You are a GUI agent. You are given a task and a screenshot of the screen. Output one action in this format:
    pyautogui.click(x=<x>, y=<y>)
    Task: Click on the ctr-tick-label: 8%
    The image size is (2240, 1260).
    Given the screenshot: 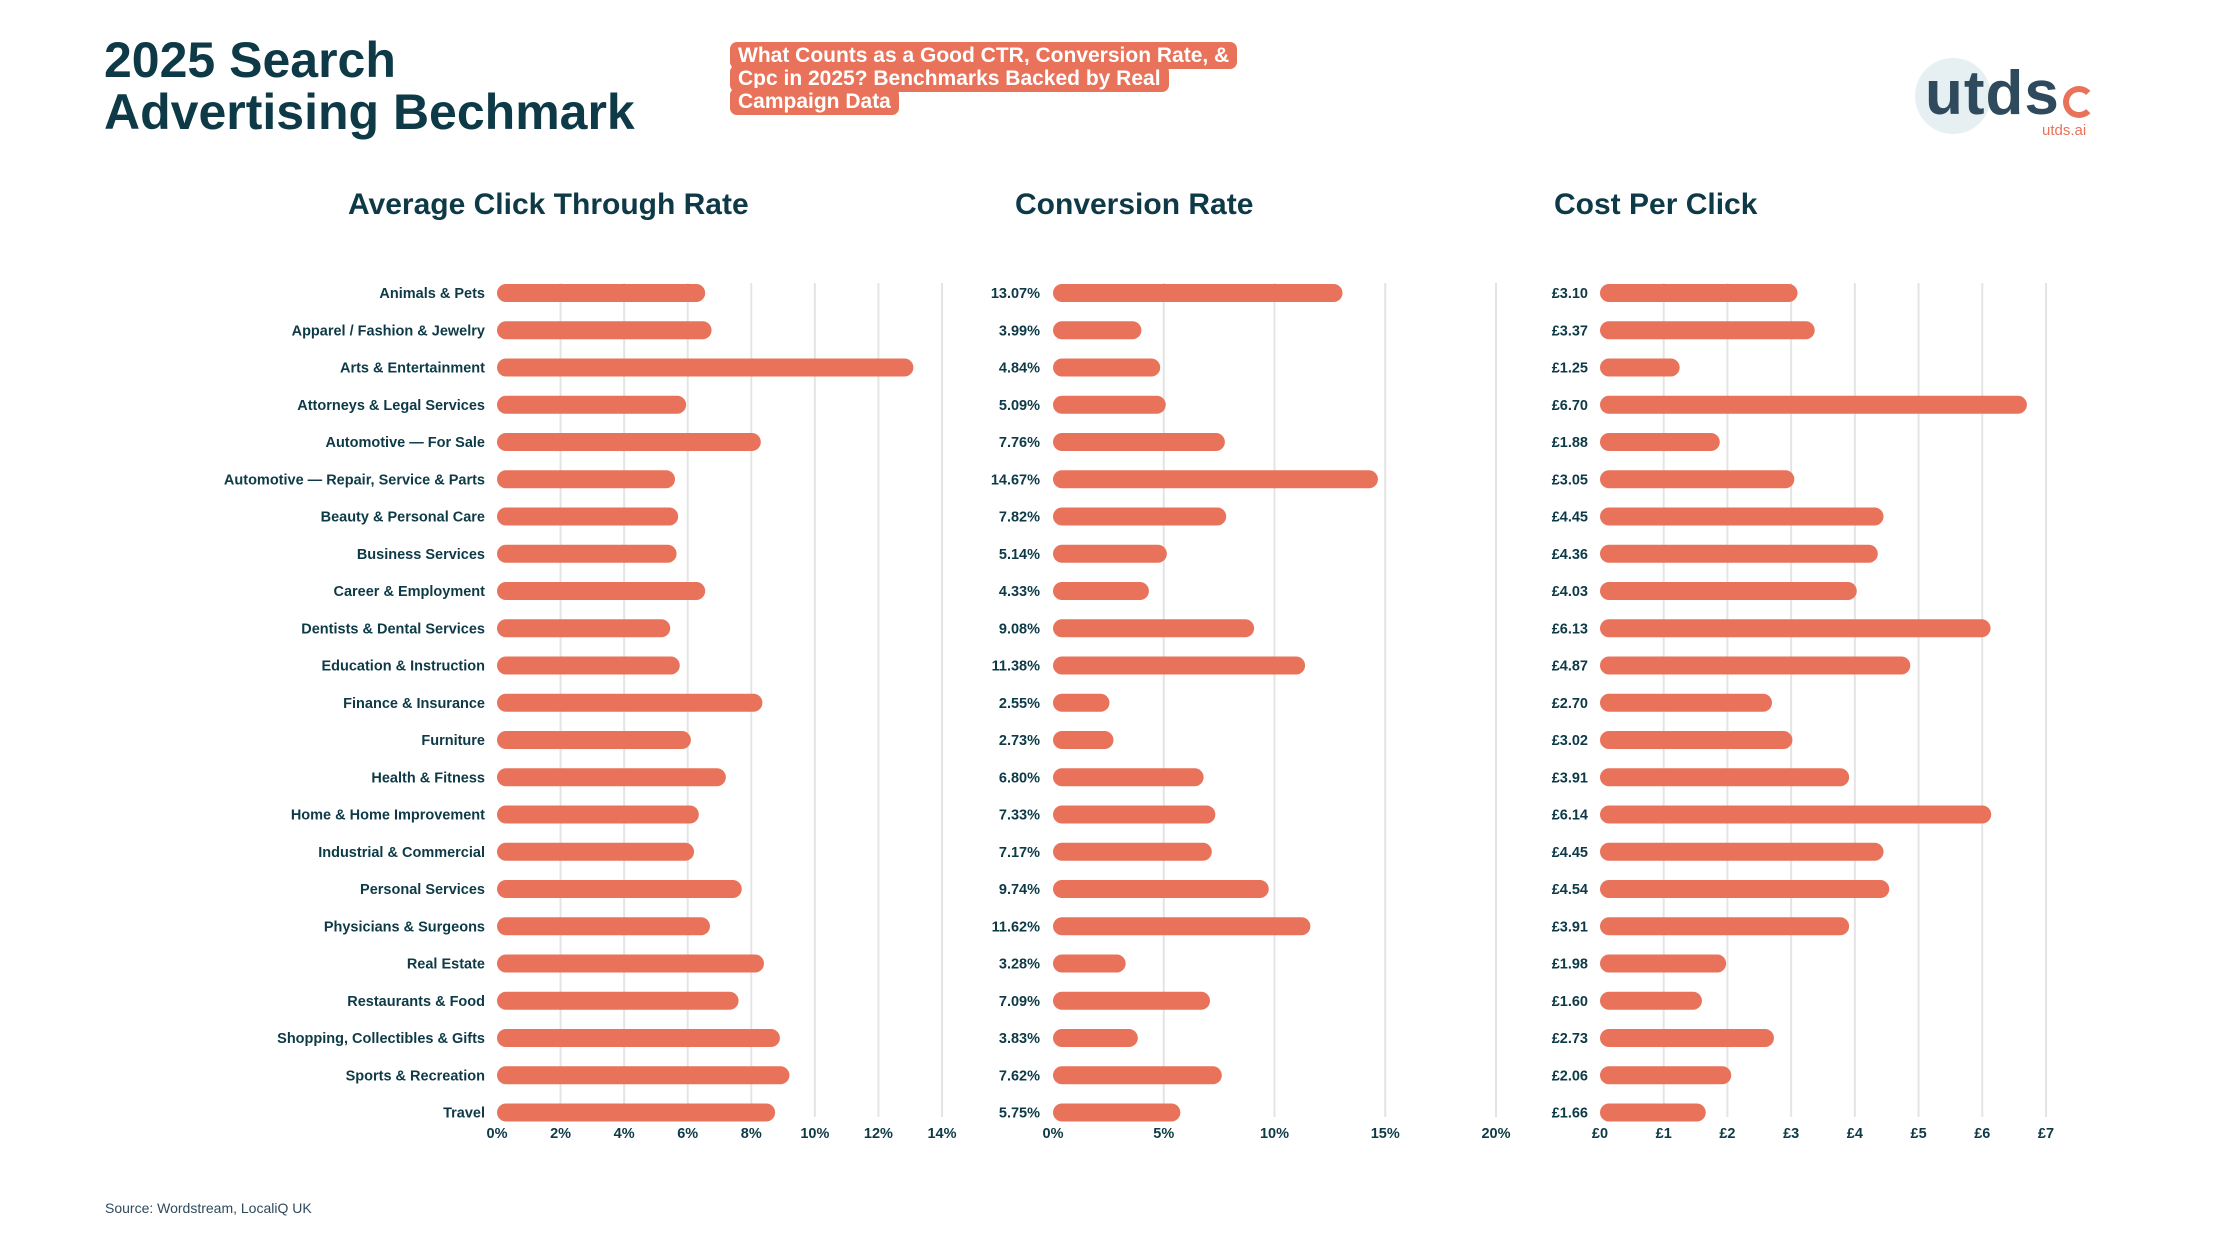 What is the action you would take?
    pyautogui.click(x=751, y=1134)
    